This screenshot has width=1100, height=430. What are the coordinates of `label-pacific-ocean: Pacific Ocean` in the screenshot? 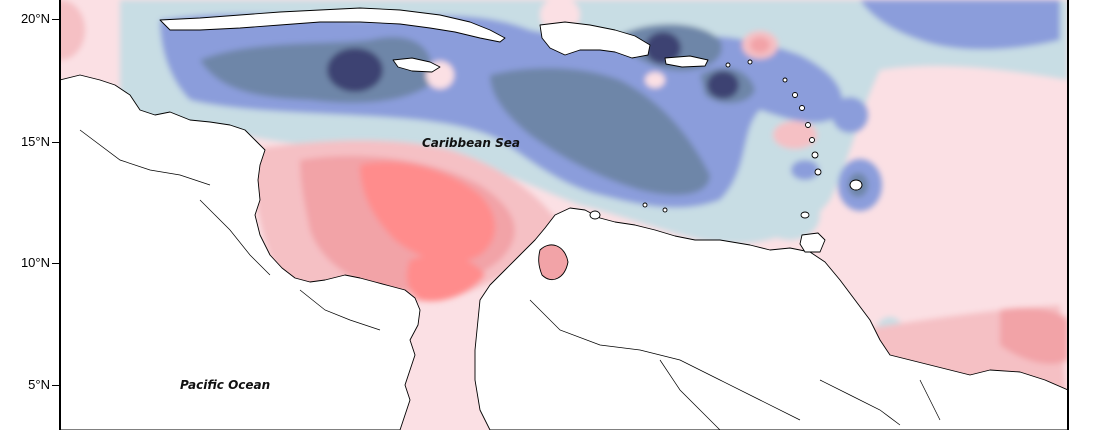 It's located at (225, 385).